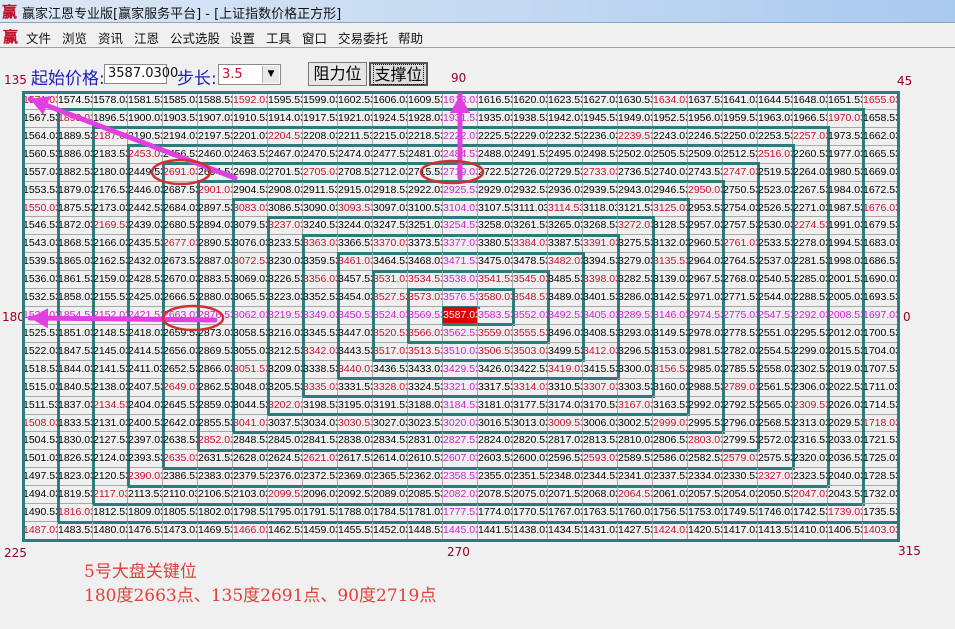 Image resolution: width=955 pixels, height=629 pixels. What do you see at coordinates (775, 172) in the screenshot?
I see `grid-cell: 2519.53` at bounding box center [775, 172].